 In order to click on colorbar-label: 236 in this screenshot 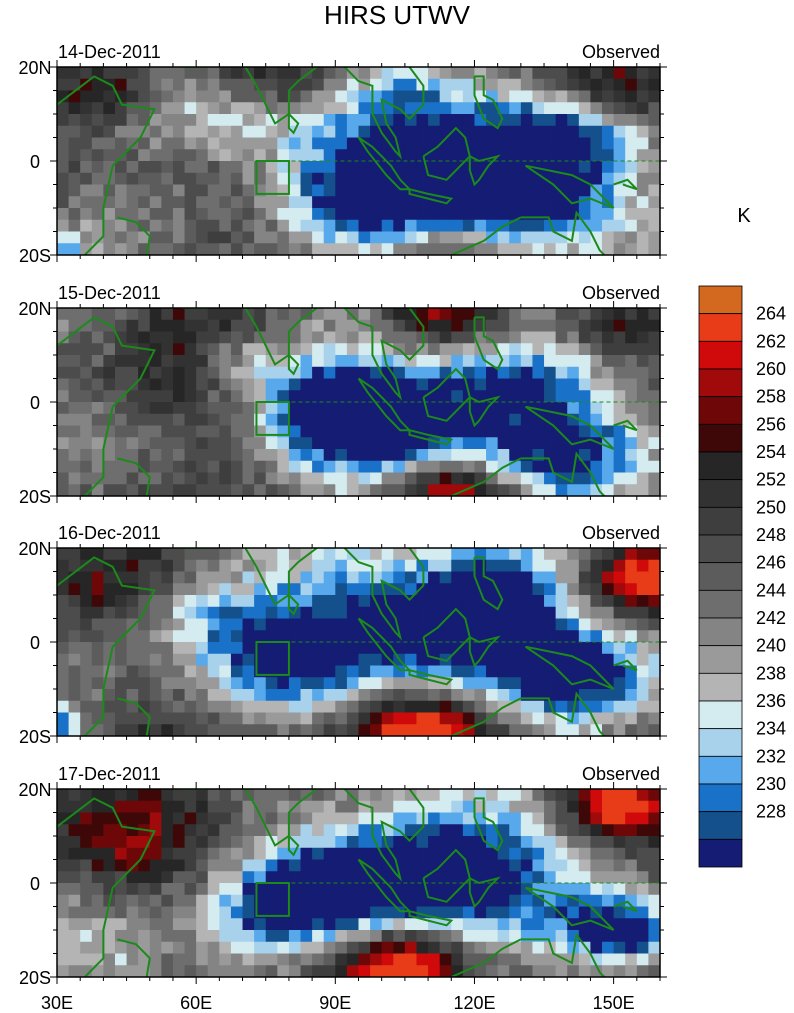, I will do `click(771, 701)`.